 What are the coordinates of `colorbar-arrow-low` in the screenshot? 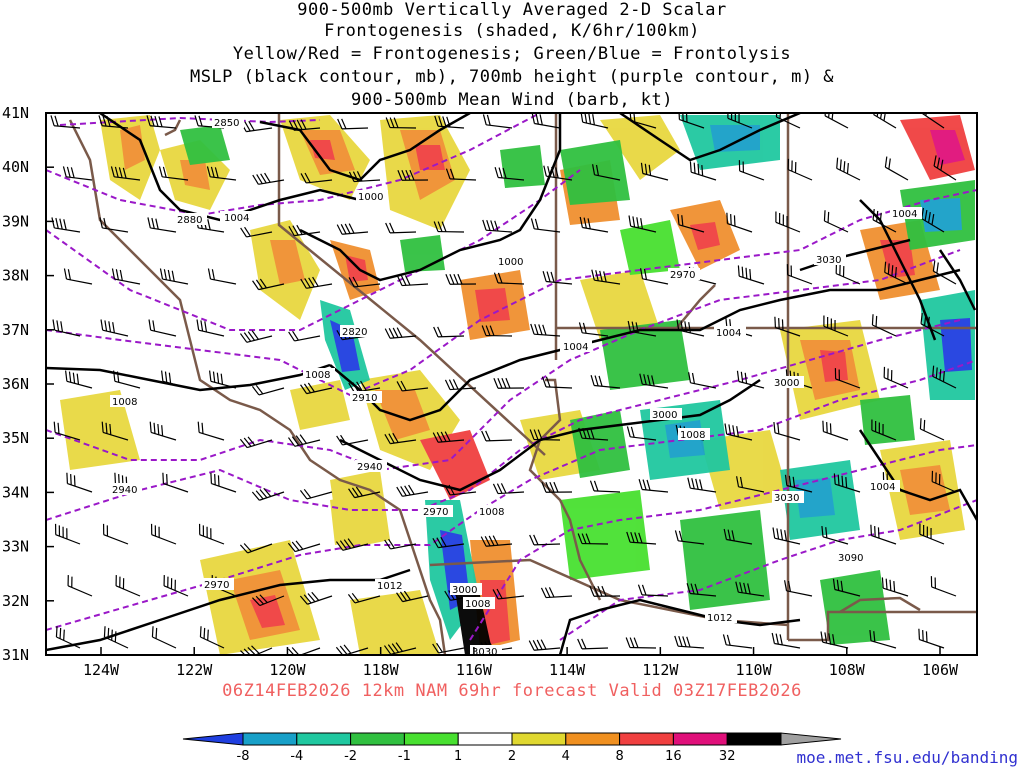 It's located at (213, 739).